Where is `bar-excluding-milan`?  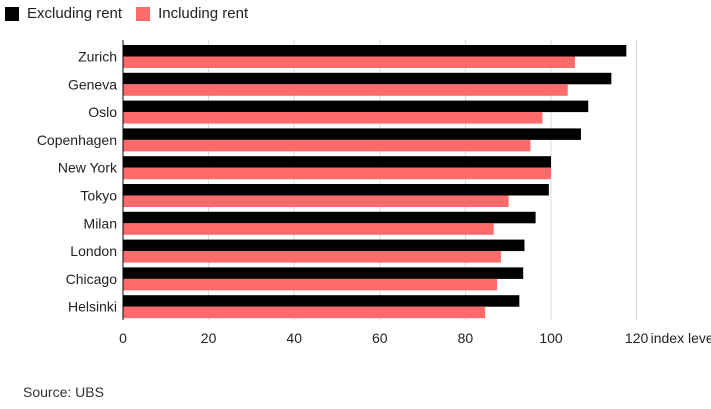 bar-excluding-milan is located at coordinates (329, 217).